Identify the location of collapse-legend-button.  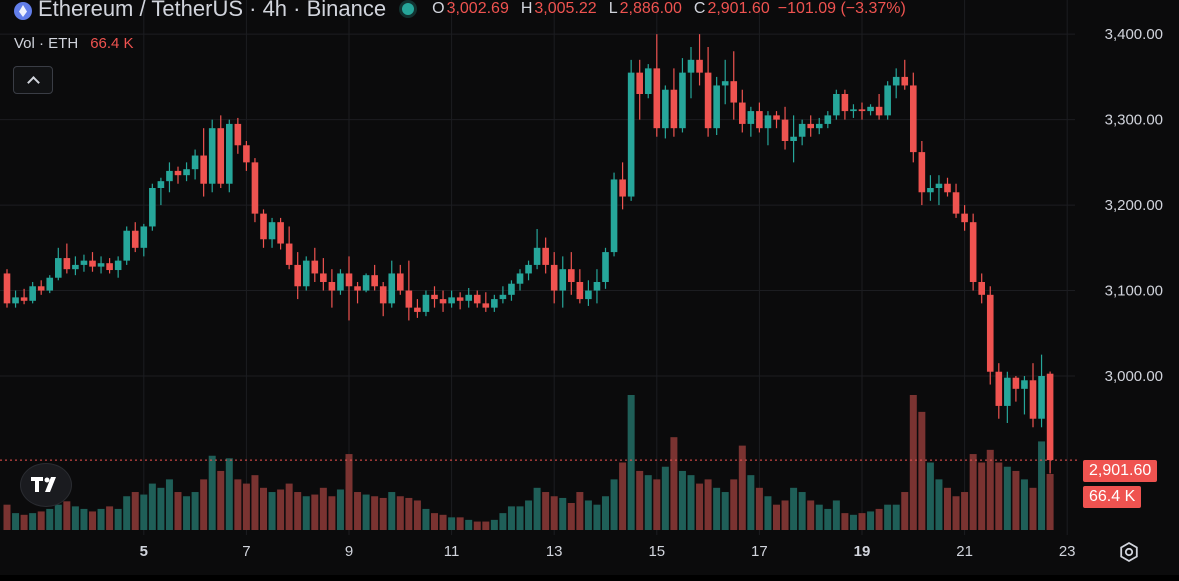
(33, 80).